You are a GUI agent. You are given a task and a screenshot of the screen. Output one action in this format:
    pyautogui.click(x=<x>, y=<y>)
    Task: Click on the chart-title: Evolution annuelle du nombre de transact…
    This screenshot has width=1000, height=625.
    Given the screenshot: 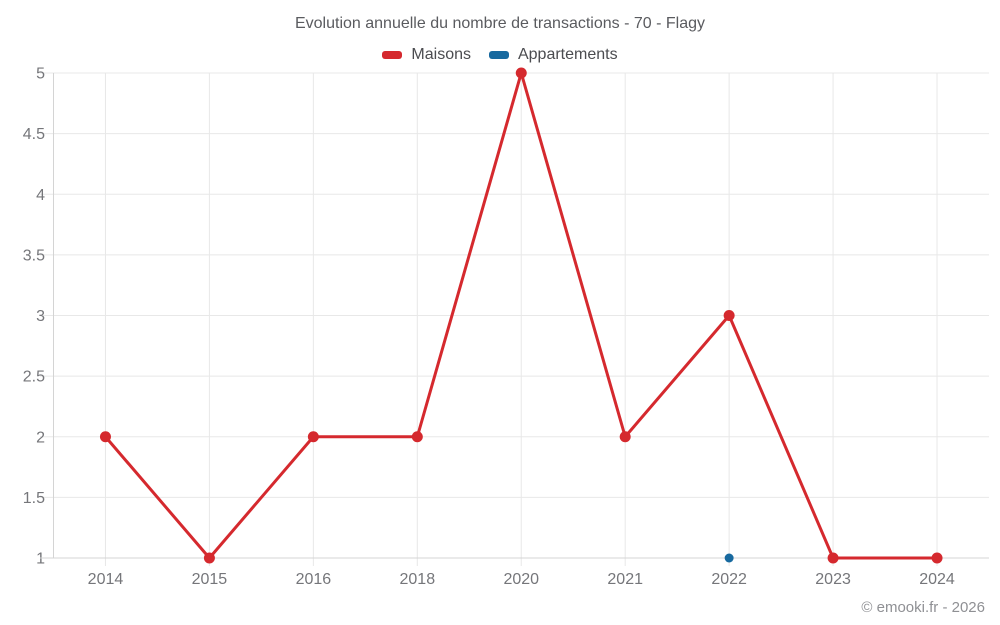 What is the action you would take?
    pyautogui.click(x=499, y=23)
    